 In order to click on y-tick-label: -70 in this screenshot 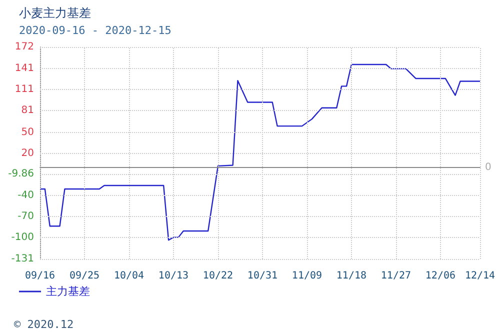, I will do `click(26, 216)`.